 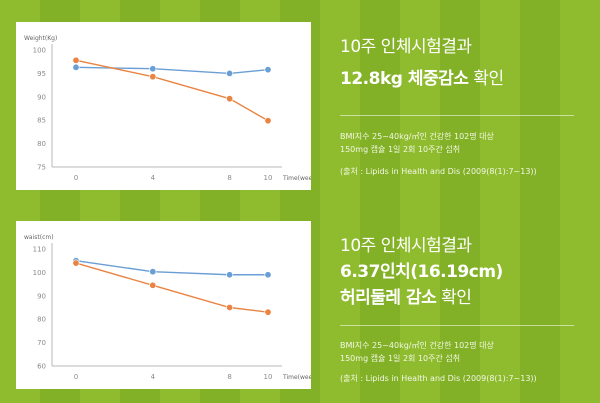 I want to click on y-tick-label: 95, so click(x=41, y=74).